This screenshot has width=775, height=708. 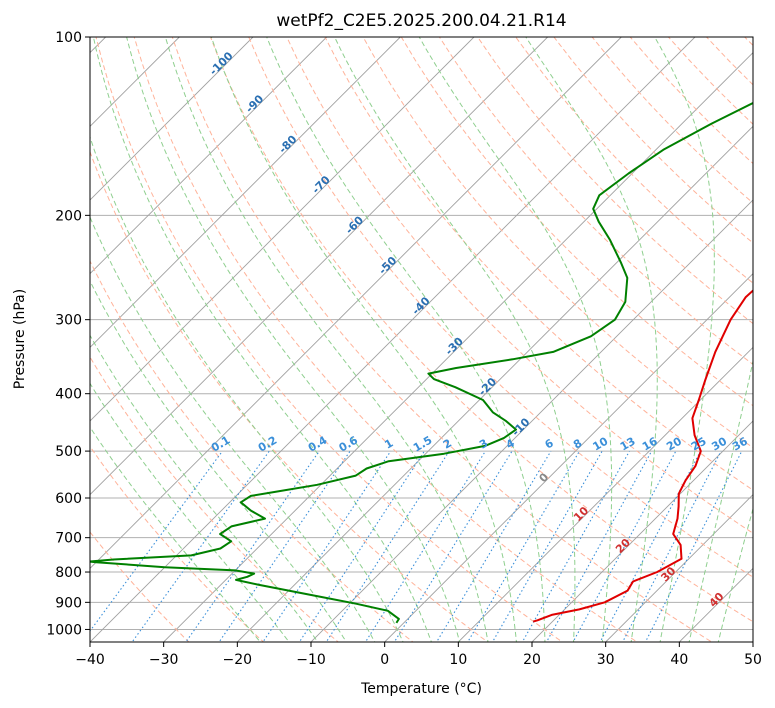 I want to click on y-axis-label: Pressure (hPa), so click(x=20, y=339).